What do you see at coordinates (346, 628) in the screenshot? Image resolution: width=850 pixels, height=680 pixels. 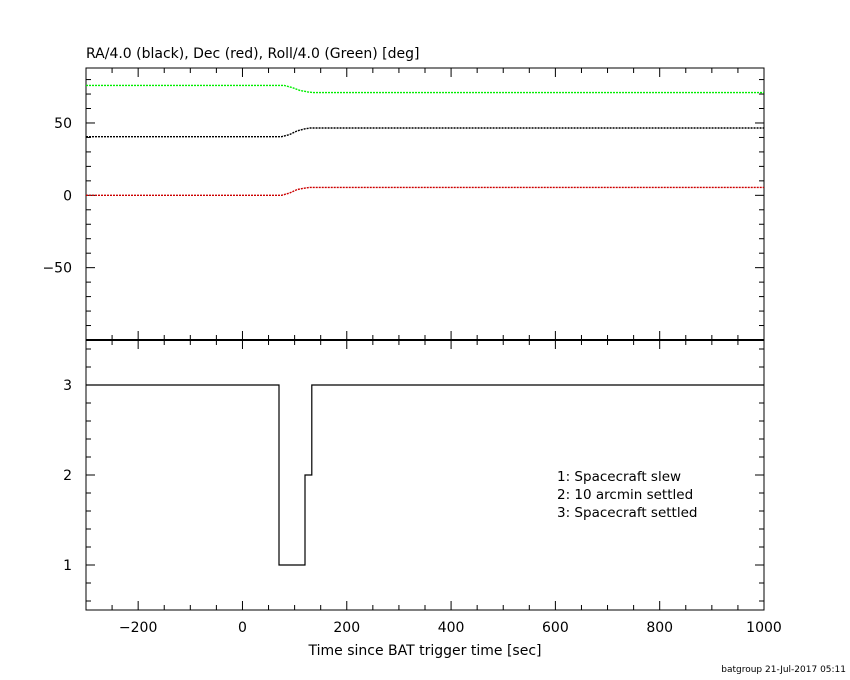 I see `x-tick-label: 200` at bounding box center [346, 628].